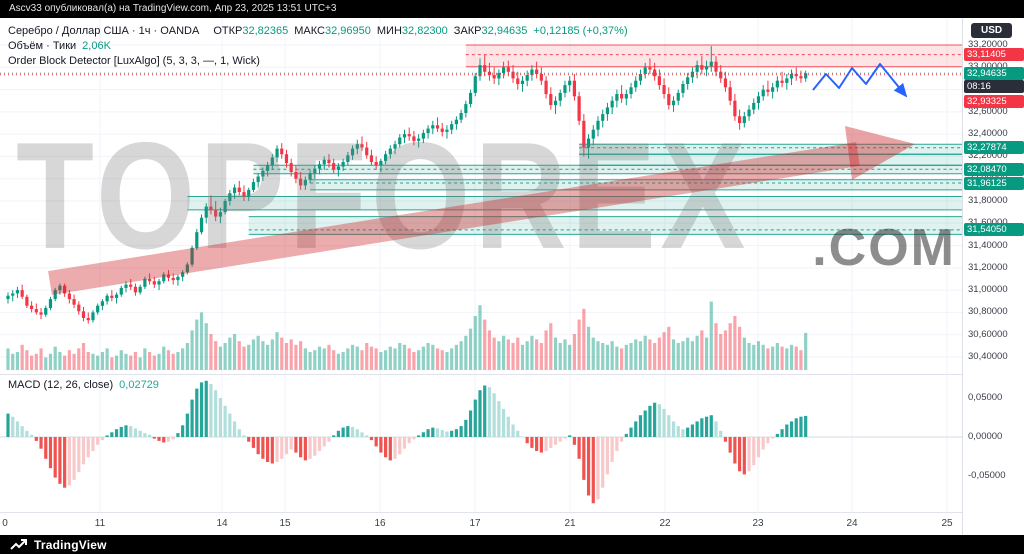 The height and width of the screenshot is (554, 1024). What do you see at coordinates (988, 312) in the screenshot?
I see `price-tick: 30,80000` at bounding box center [988, 312].